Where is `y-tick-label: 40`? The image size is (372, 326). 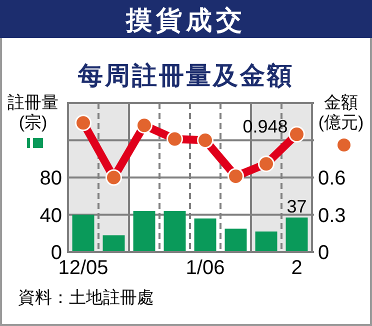
y-tick-label: 40 is located at coordinates (51, 215).